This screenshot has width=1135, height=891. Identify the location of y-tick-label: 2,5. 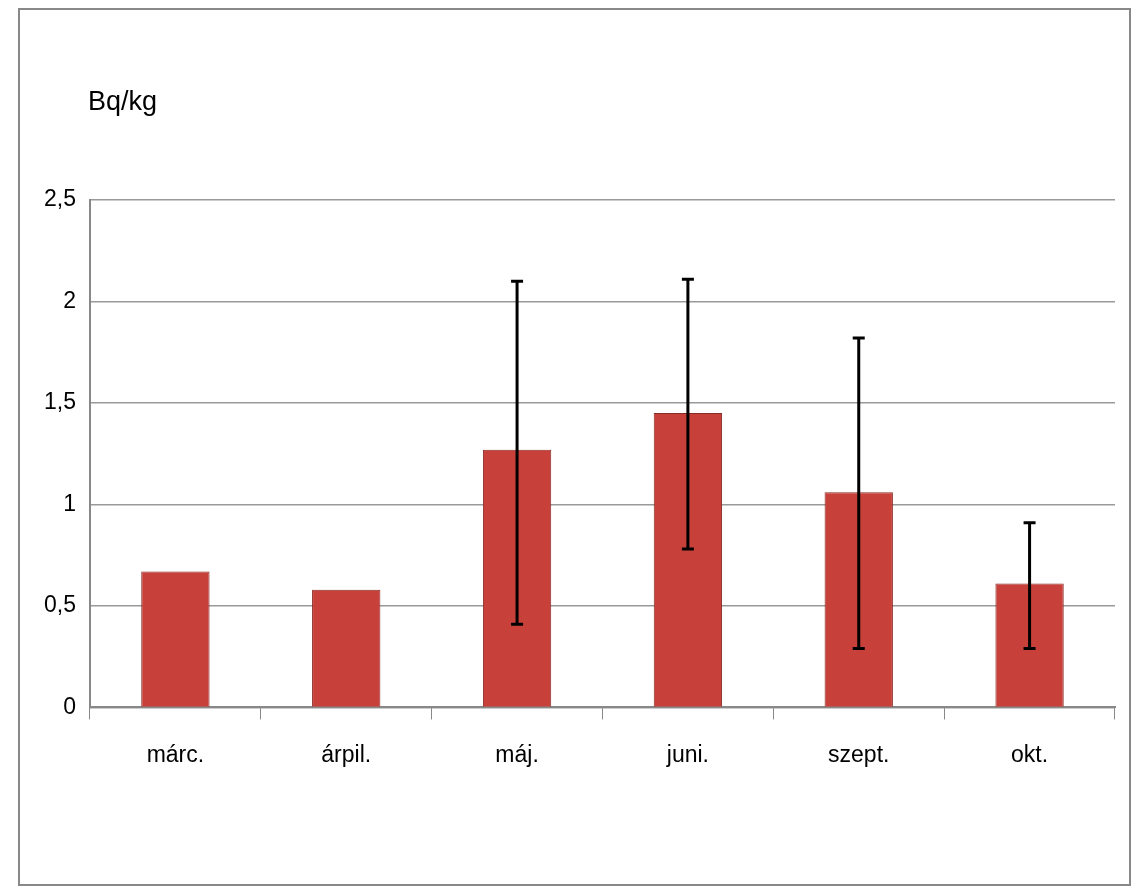
(59, 198).